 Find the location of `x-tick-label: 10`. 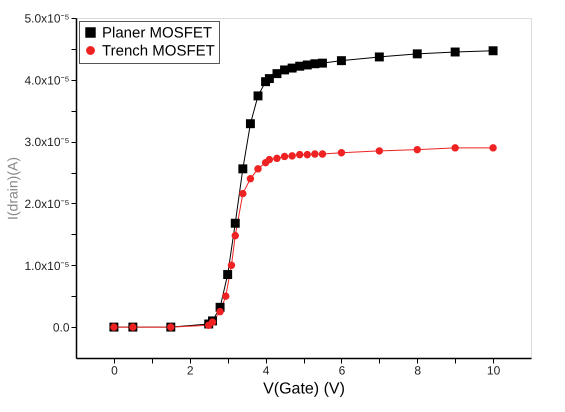

x-tick-label: 10 is located at coordinates (493, 371).